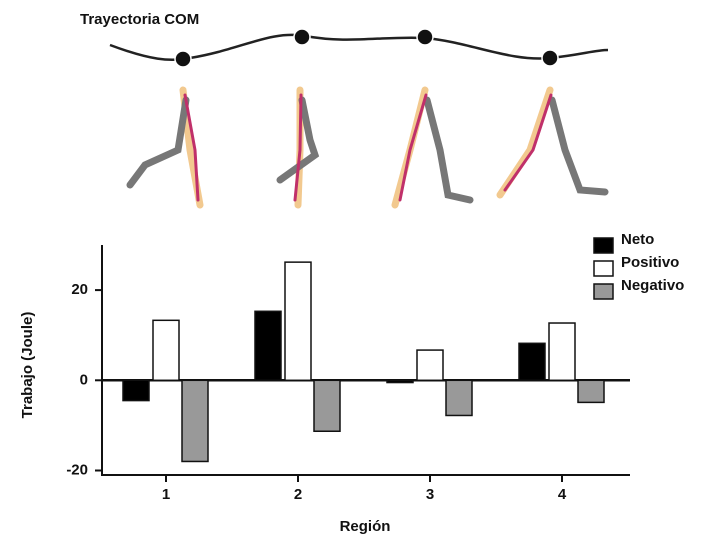  Describe the element at coordinates (562, 494) in the screenshot. I see `x-tick-label: 4` at that location.